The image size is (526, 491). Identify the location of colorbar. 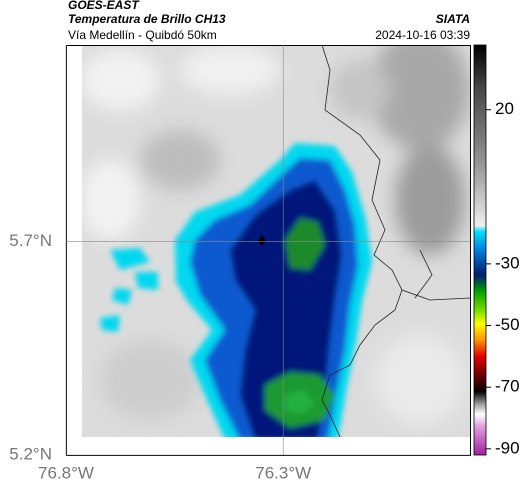
(480, 250).